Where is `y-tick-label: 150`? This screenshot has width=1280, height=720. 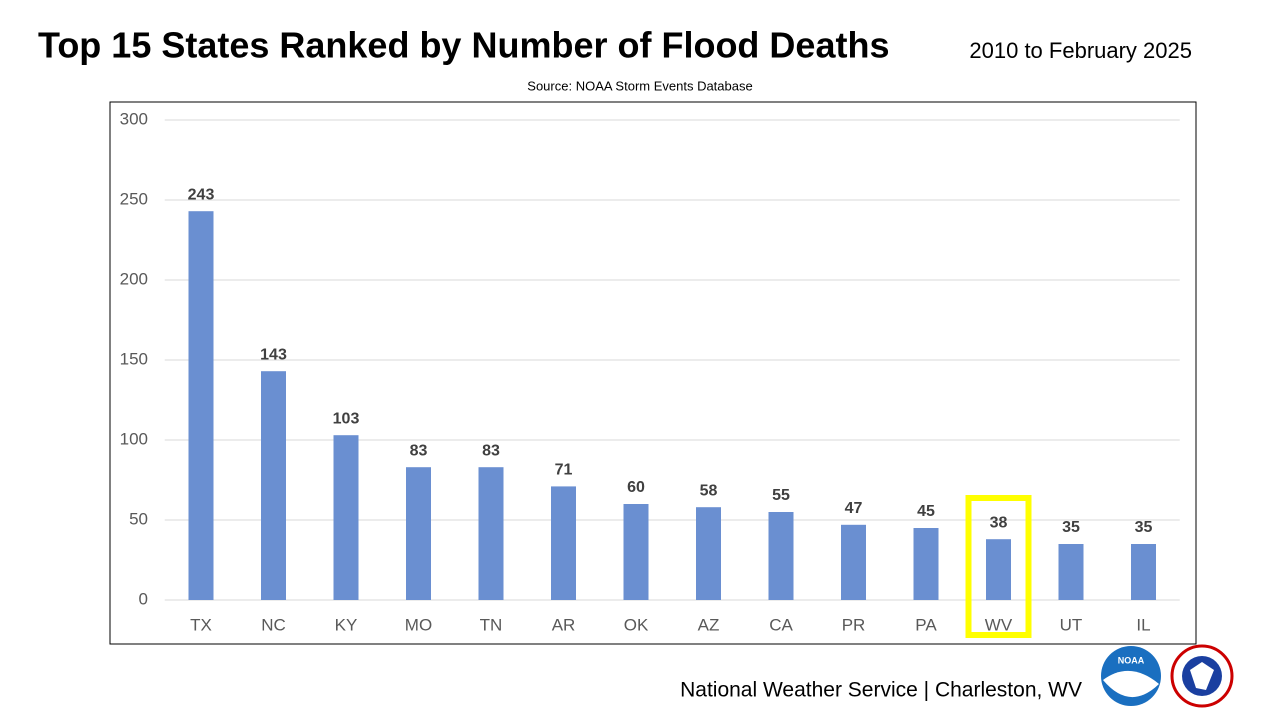
y-tick-label: 150 is located at coordinates (134, 358).